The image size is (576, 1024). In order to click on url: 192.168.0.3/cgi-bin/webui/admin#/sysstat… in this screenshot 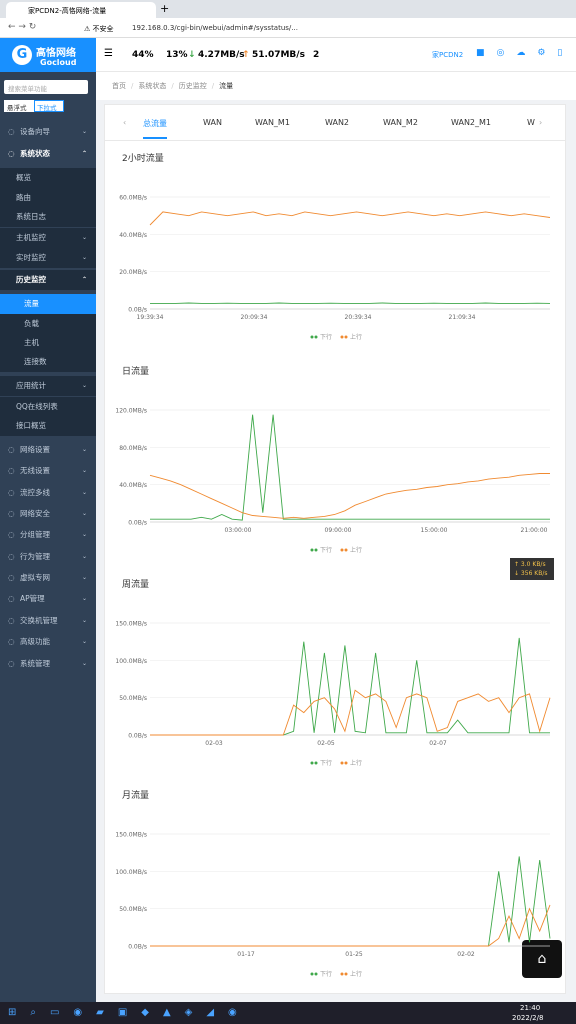, I will do `click(215, 28)`.